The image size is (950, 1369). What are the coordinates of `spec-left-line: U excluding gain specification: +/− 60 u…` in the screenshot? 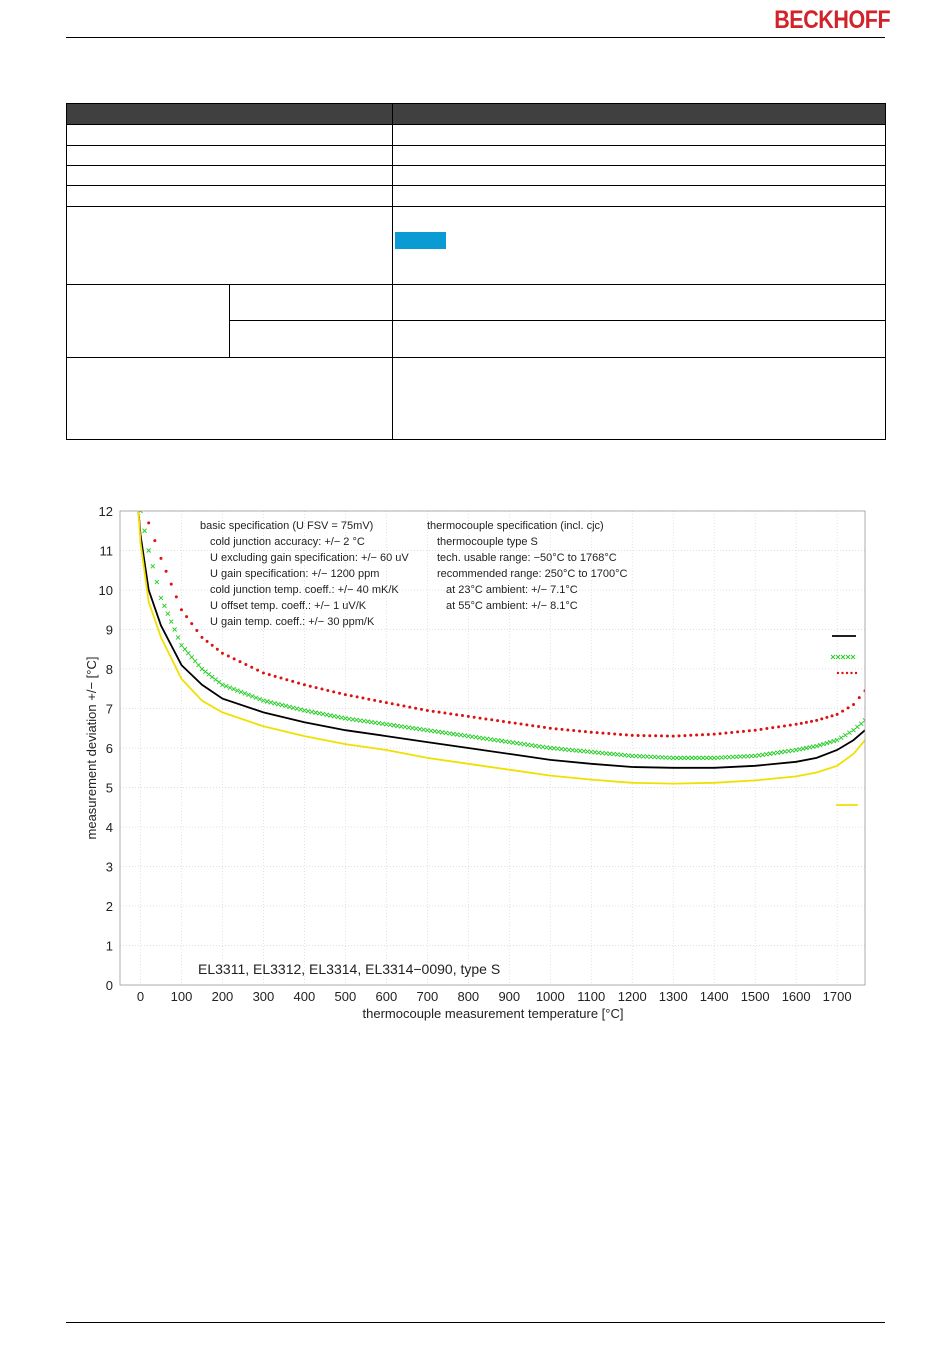 It's located at (309, 558).